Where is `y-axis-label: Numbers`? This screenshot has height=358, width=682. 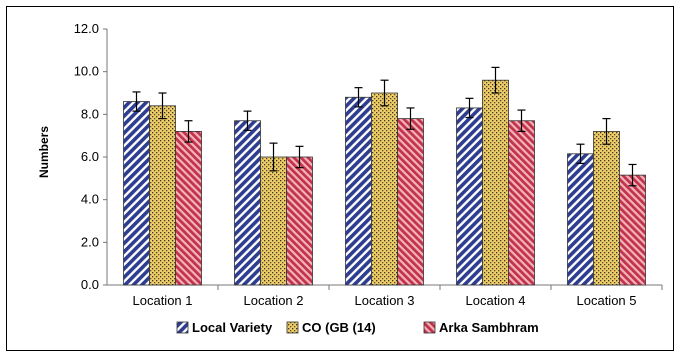
y-axis-label: Numbers is located at coordinates (44, 152).